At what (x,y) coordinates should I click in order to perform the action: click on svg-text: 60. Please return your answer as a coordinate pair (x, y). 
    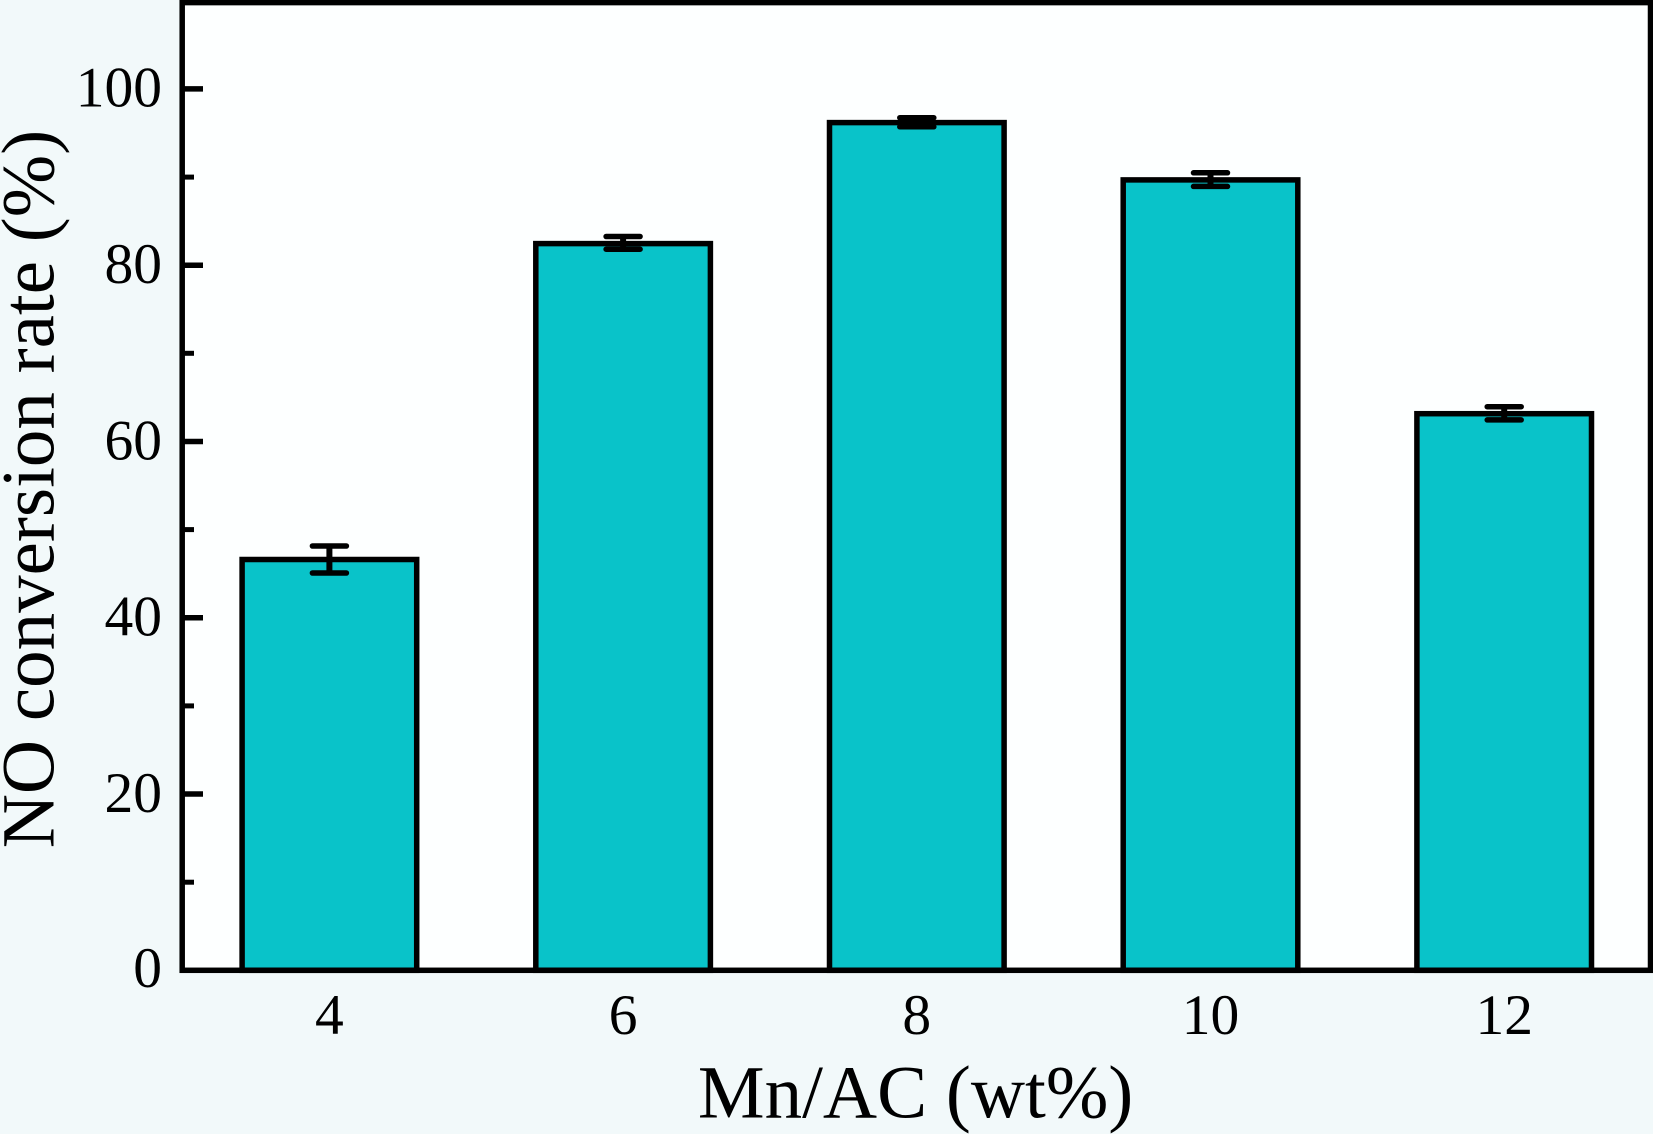
    Looking at the image, I should click on (134, 440).